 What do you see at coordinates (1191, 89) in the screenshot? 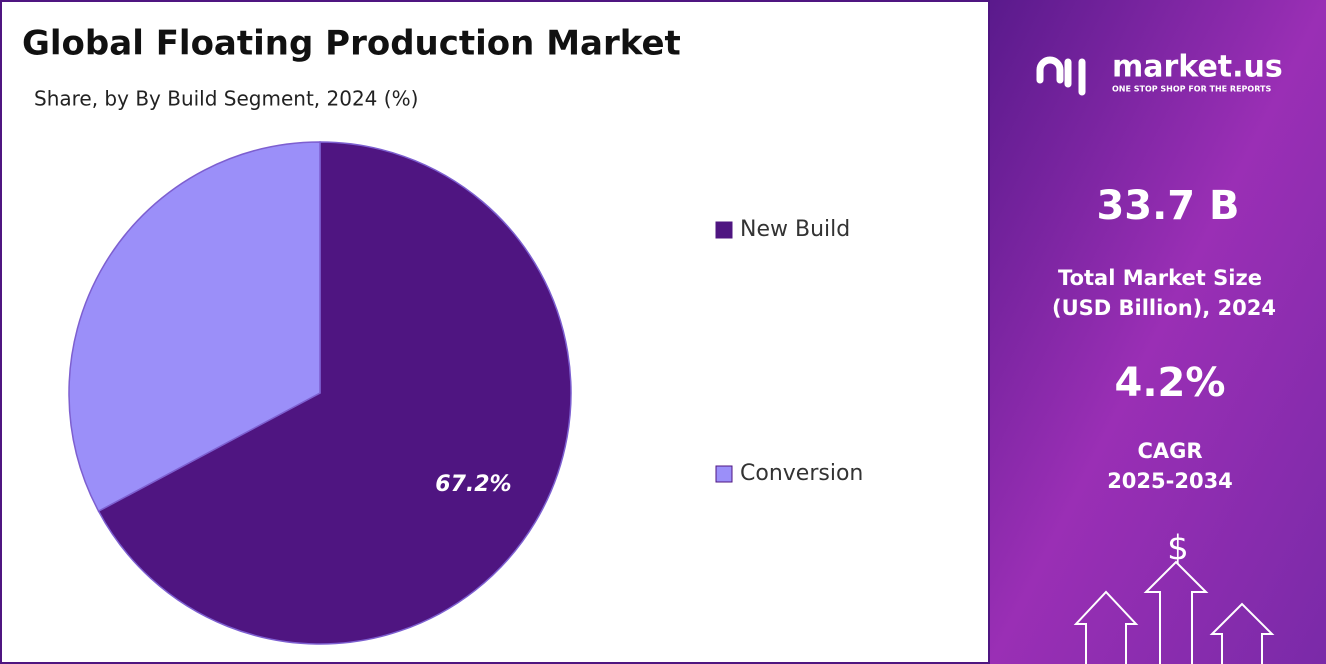
I see `tagline: ONE STOP SHOP FOR THE REPORTS` at bounding box center [1191, 89].